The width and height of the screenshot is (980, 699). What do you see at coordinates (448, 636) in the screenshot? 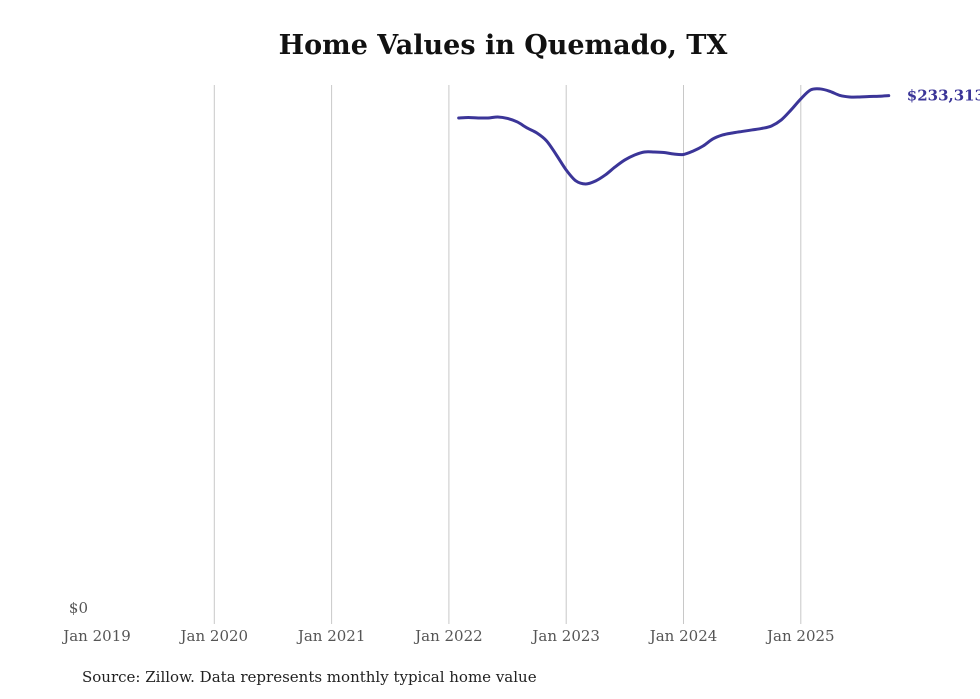
I see `x-tick-label: Jan 2022` at bounding box center [448, 636].